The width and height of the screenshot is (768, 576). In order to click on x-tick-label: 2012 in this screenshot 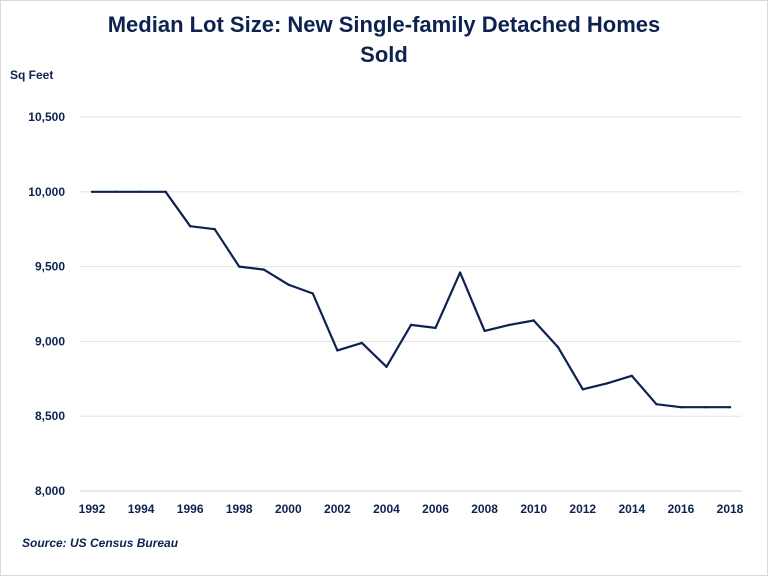, I will do `click(582, 509)`.